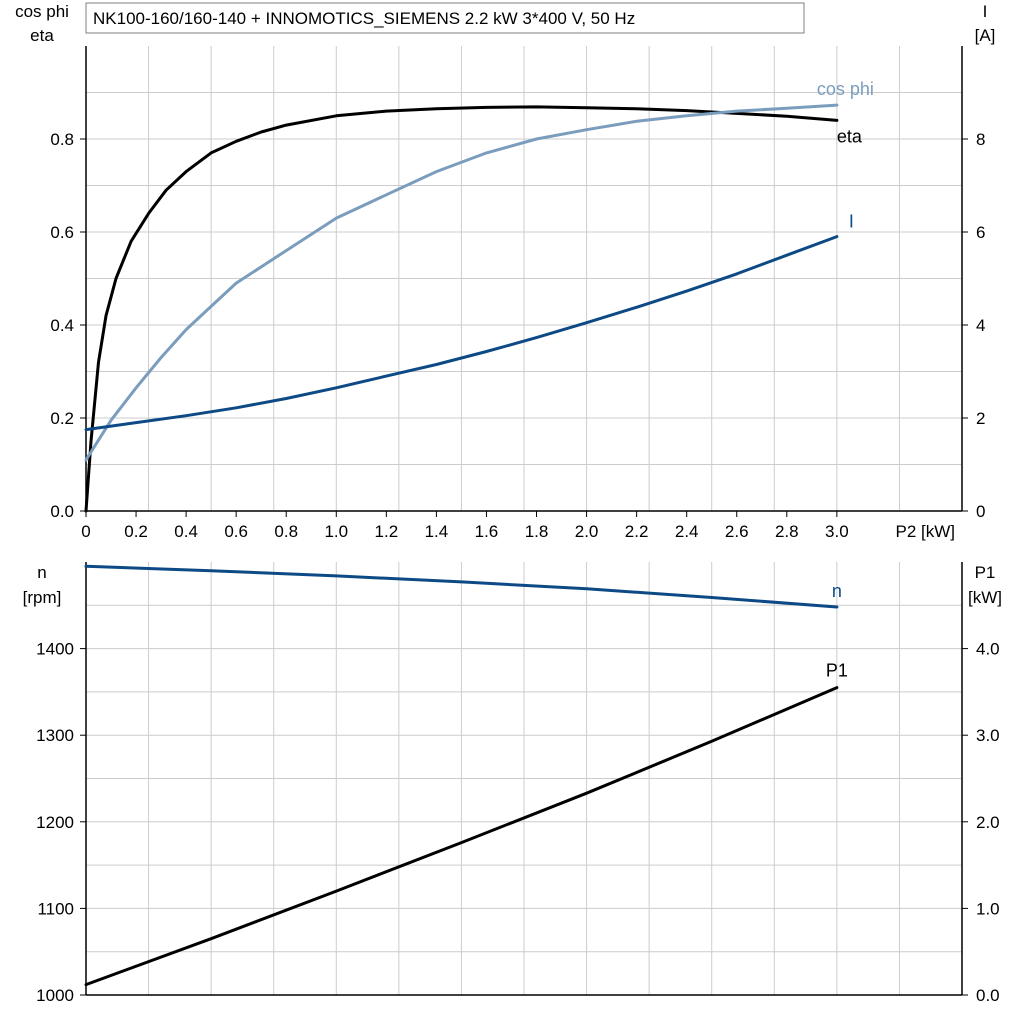 The height and width of the screenshot is (1024, 1024). I want to click on series-line-i, so click(461, 333).